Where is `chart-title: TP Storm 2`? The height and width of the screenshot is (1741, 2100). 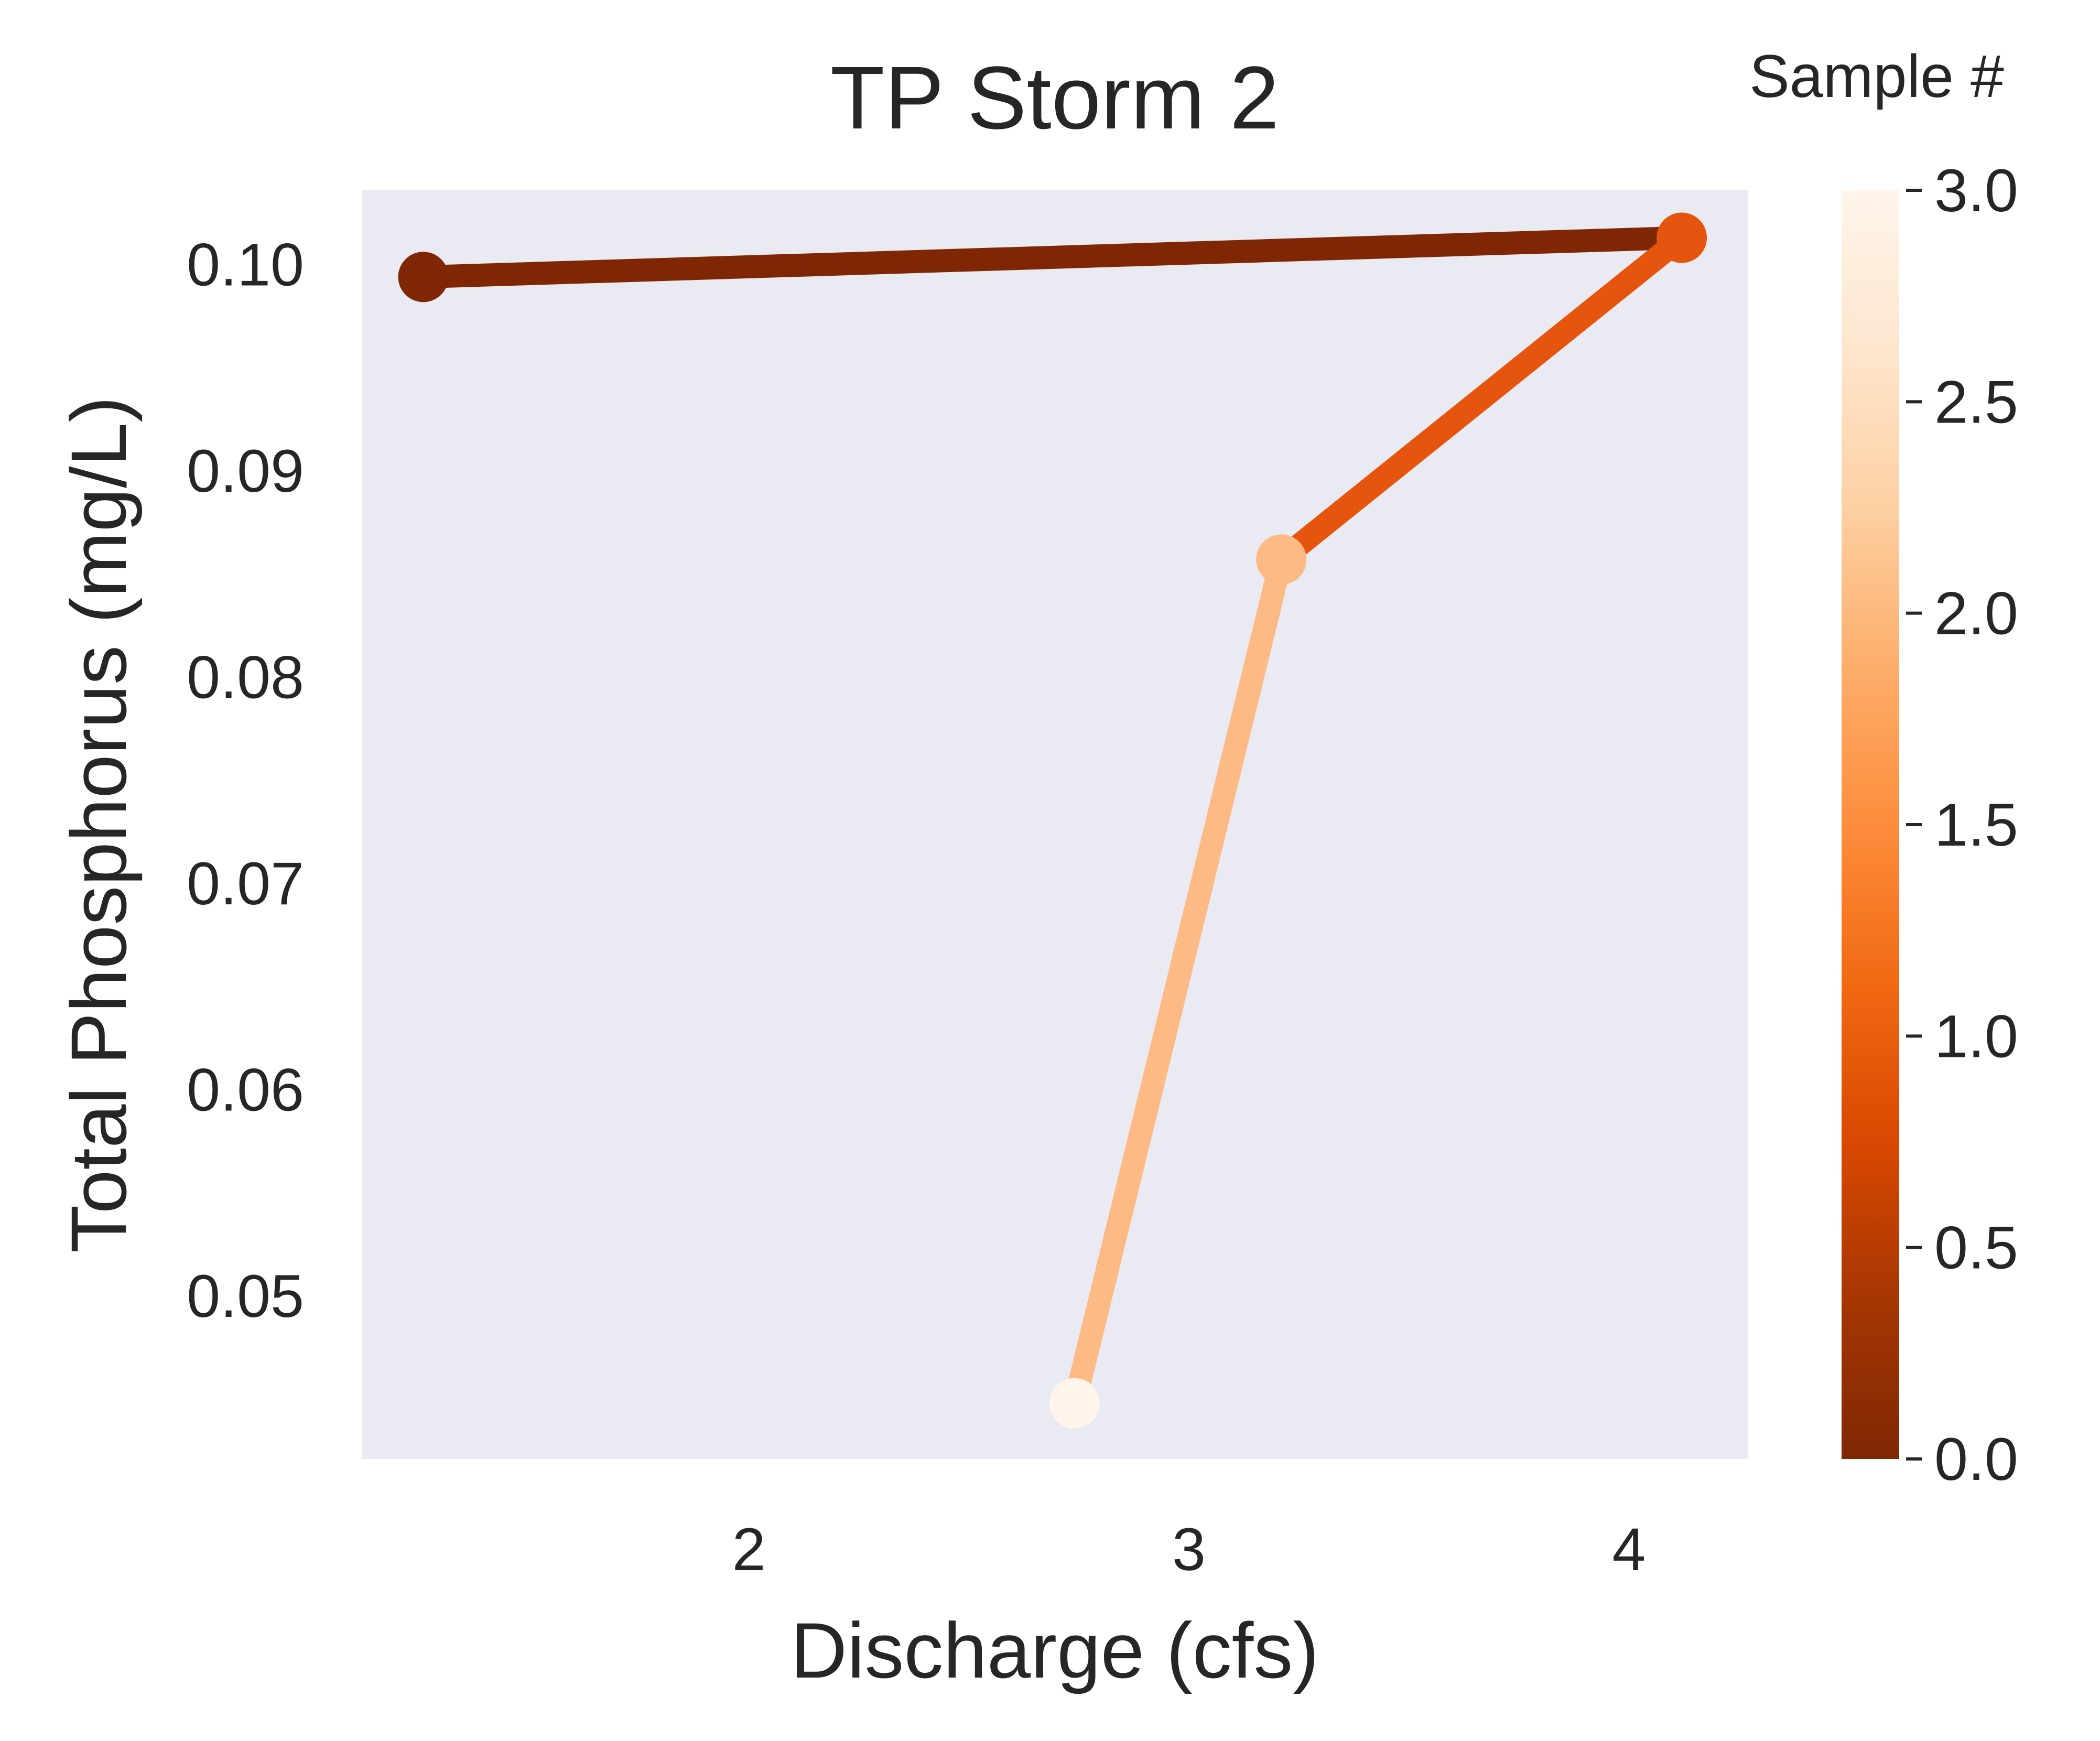
chart-title: TP Storm 2 is located at coordinates (1055, 98).